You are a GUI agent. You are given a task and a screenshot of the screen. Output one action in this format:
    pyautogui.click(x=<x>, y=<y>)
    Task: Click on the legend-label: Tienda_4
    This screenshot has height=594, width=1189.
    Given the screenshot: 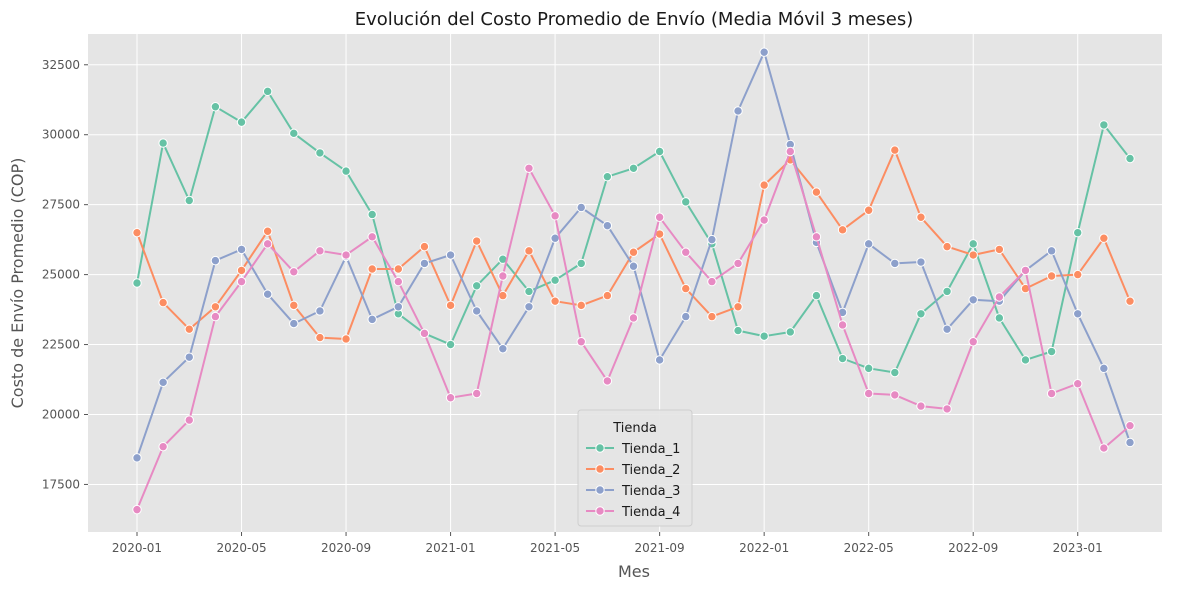 What is the action you would take?
    pyautogui.click(x=650, y=512)
    